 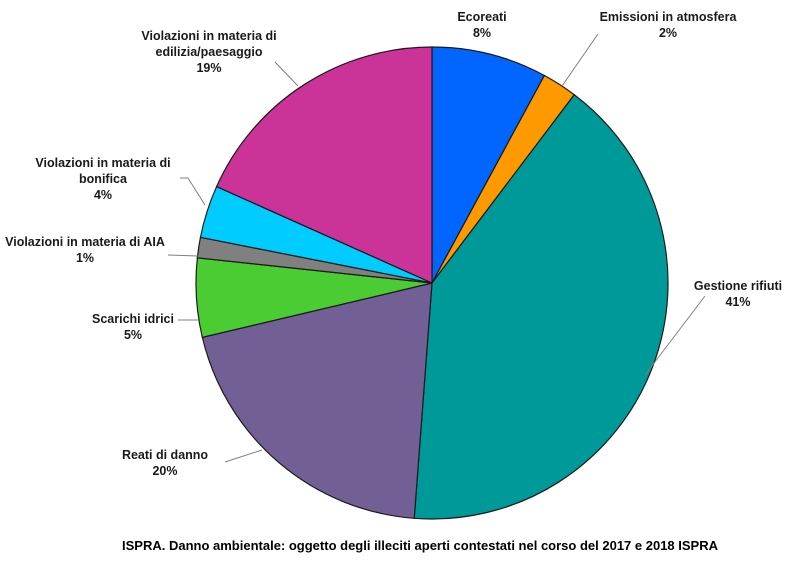 I want to click on slice-percent-label: 19%, so click(x=208, y=68).